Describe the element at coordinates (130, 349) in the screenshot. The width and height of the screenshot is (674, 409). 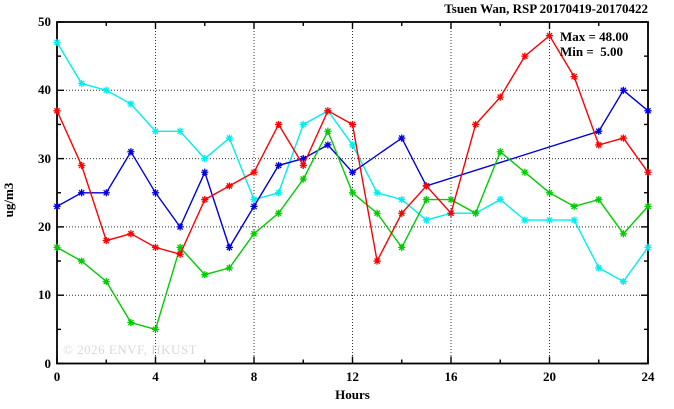
I see `watermark: © 2026 ENVF, HKUST` at that location.